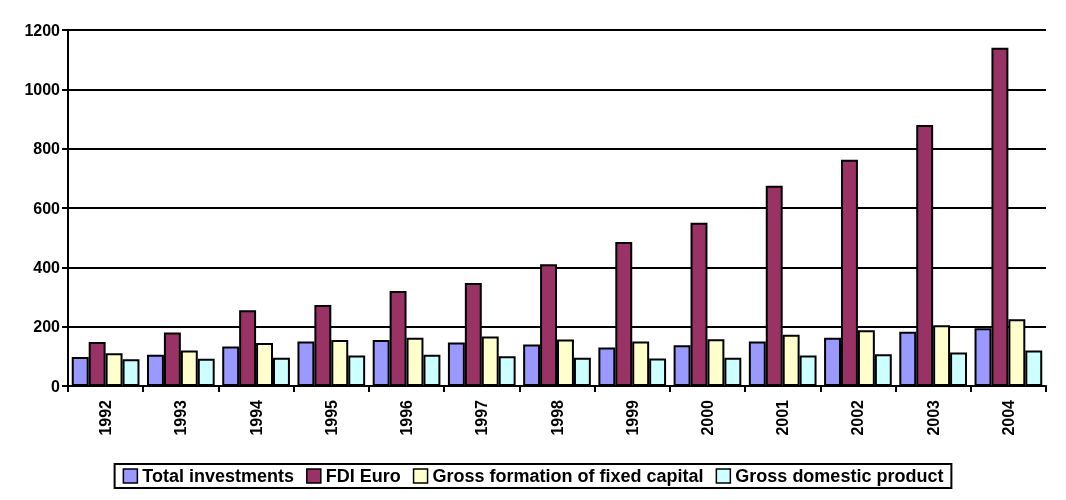  I want to click on x-tick-label: 2001, so click(783, 417).